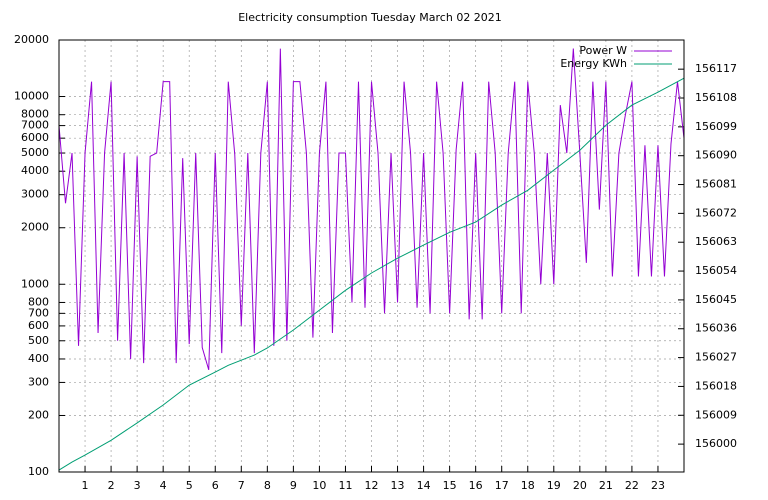 This screenshot has width=768, height=500. What do you see at coordinates (606, 485) in the screenshot?
I see `x-tick-label: 21` at bounding box center [606, 485].